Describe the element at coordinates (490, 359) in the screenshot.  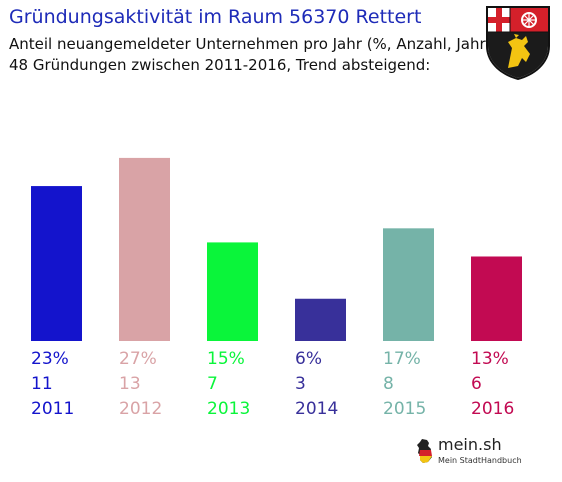
I see `percent-label-2016: 13%` at that location.